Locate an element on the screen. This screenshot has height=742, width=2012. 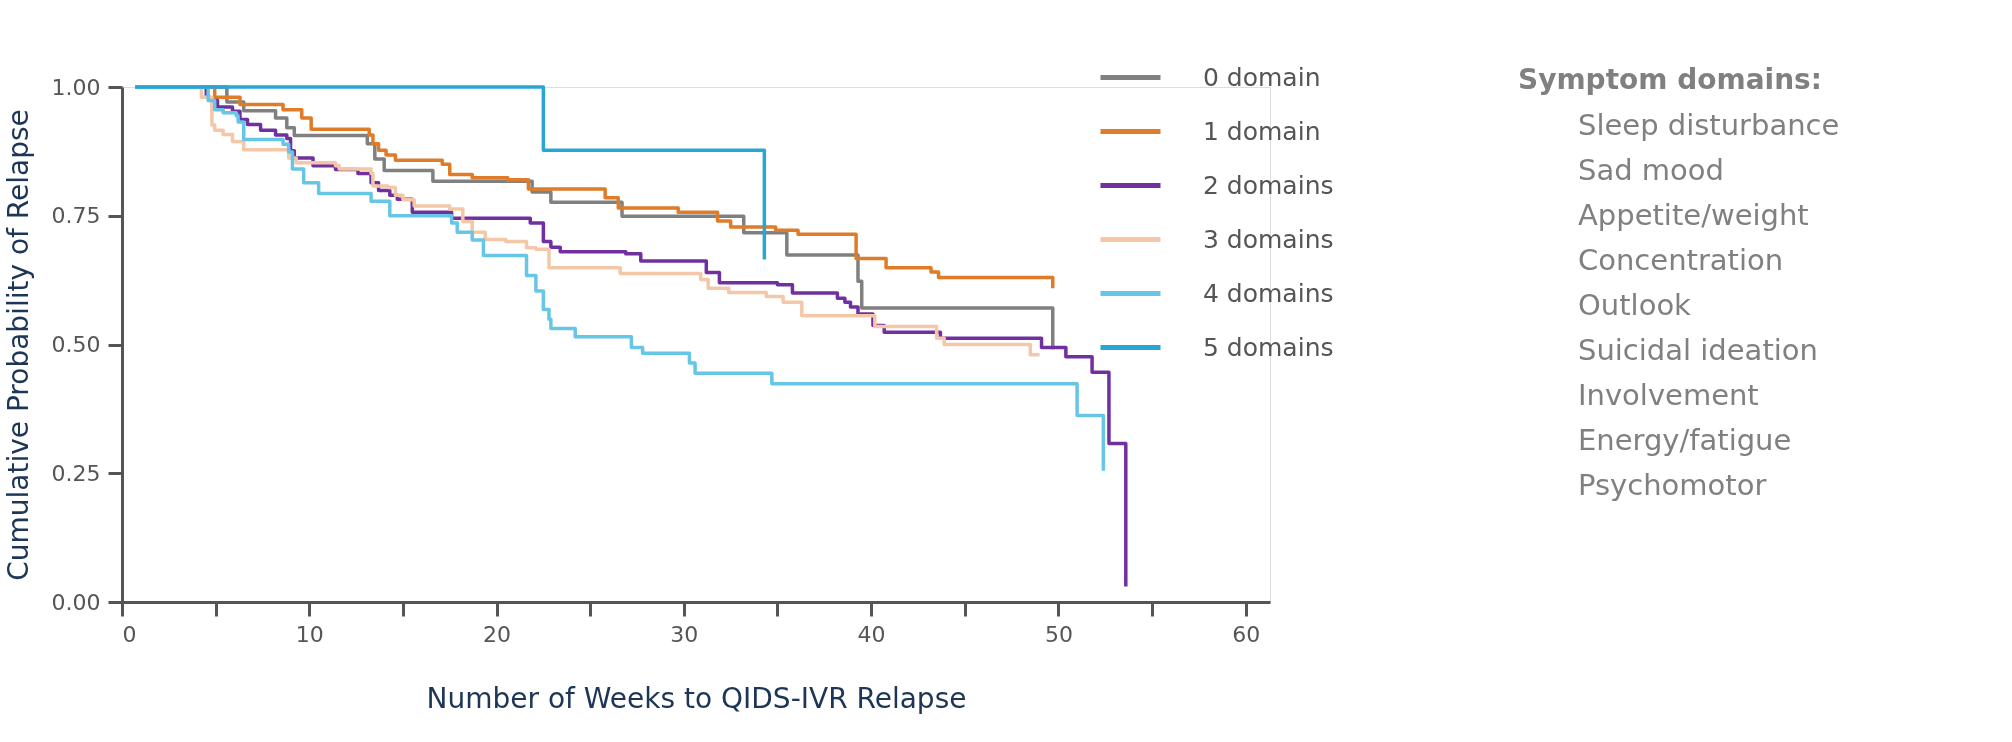
legend-label: 1 domain is located at coordinates (1262, 131).